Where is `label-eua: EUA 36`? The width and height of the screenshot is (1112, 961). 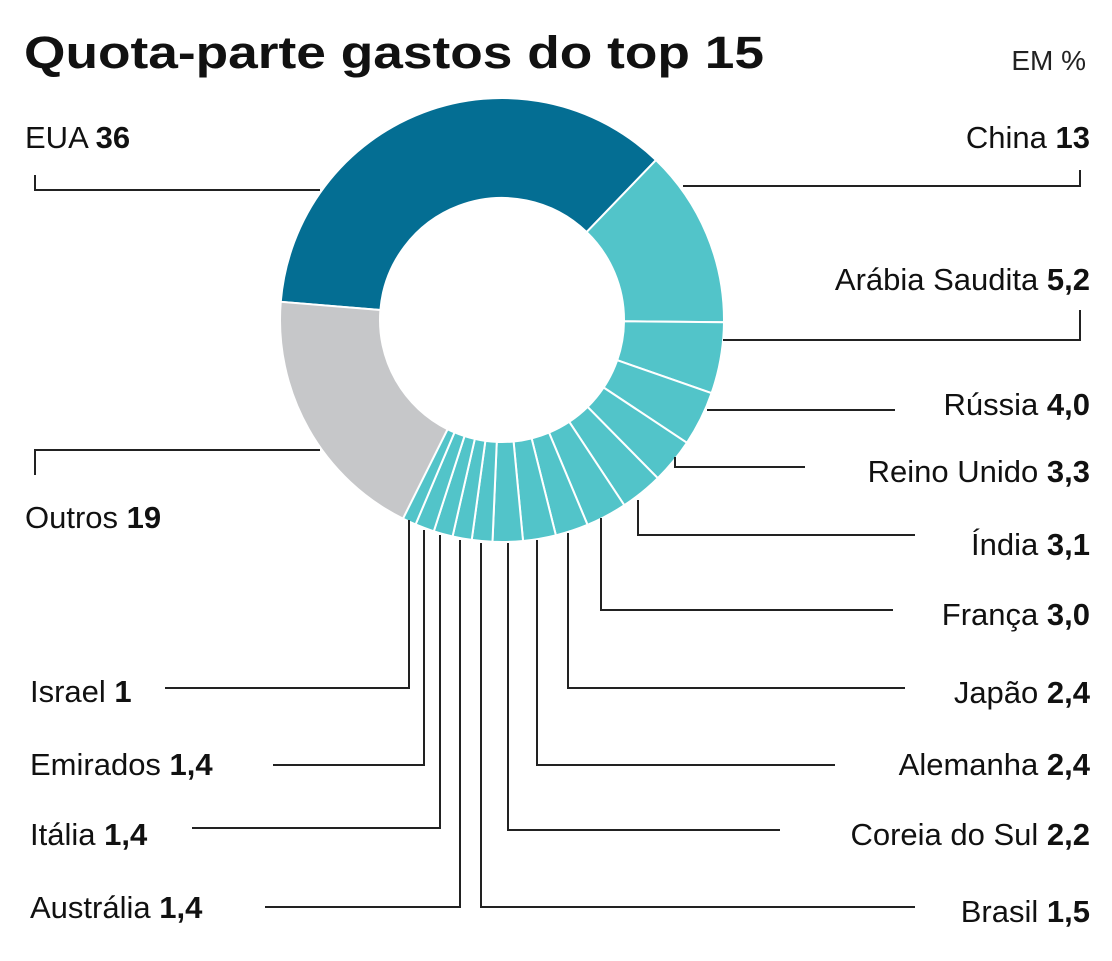
label-eua: EUA 36 is located at coordinates (77, 137).